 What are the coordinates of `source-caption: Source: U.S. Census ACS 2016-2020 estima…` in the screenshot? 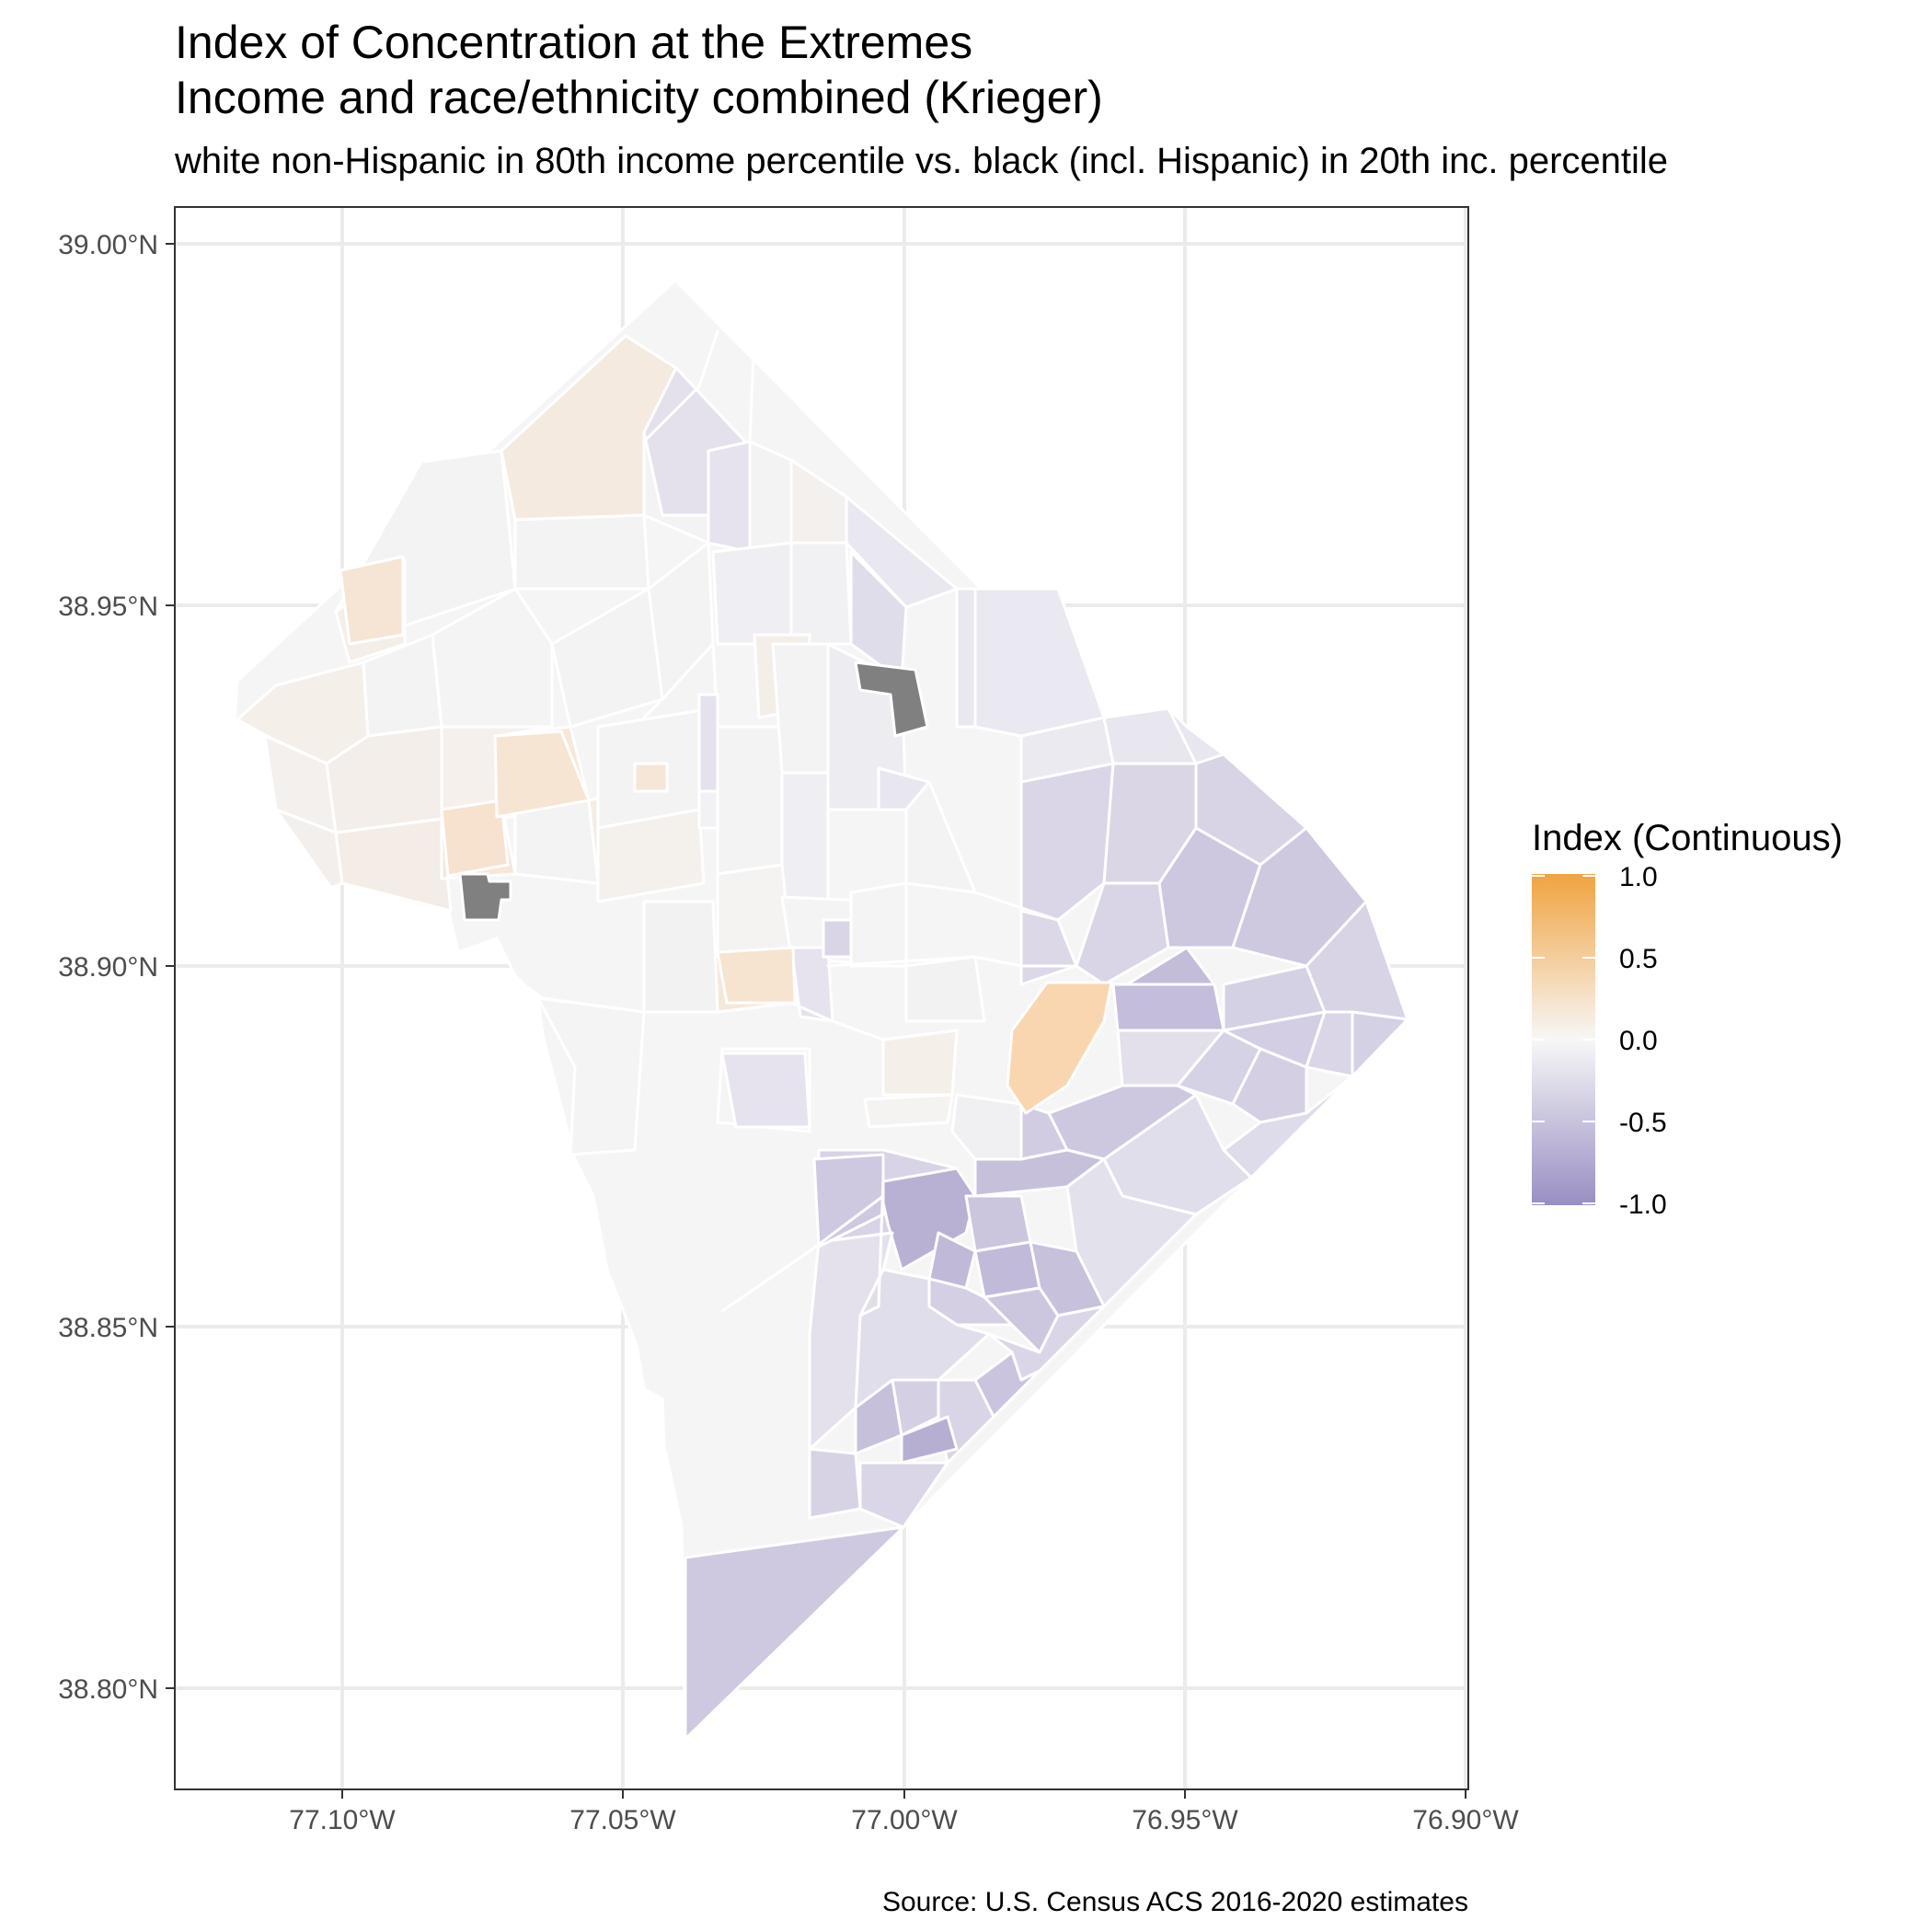 It's located at (1175, 1902).